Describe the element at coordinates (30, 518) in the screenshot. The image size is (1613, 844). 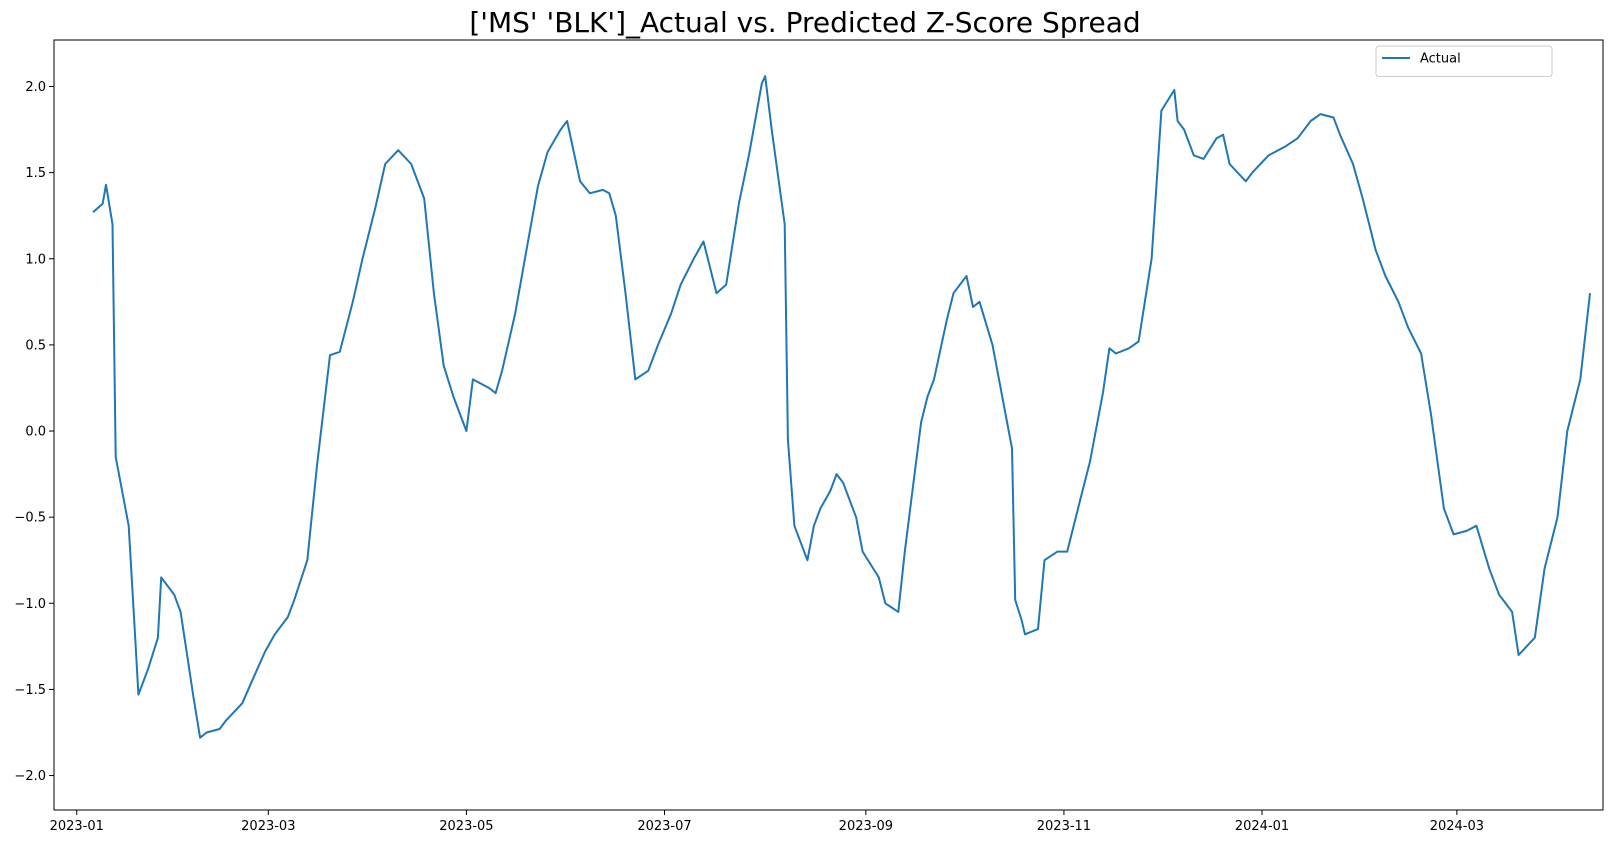
I see `y-tick-label: −0.5` at that location.